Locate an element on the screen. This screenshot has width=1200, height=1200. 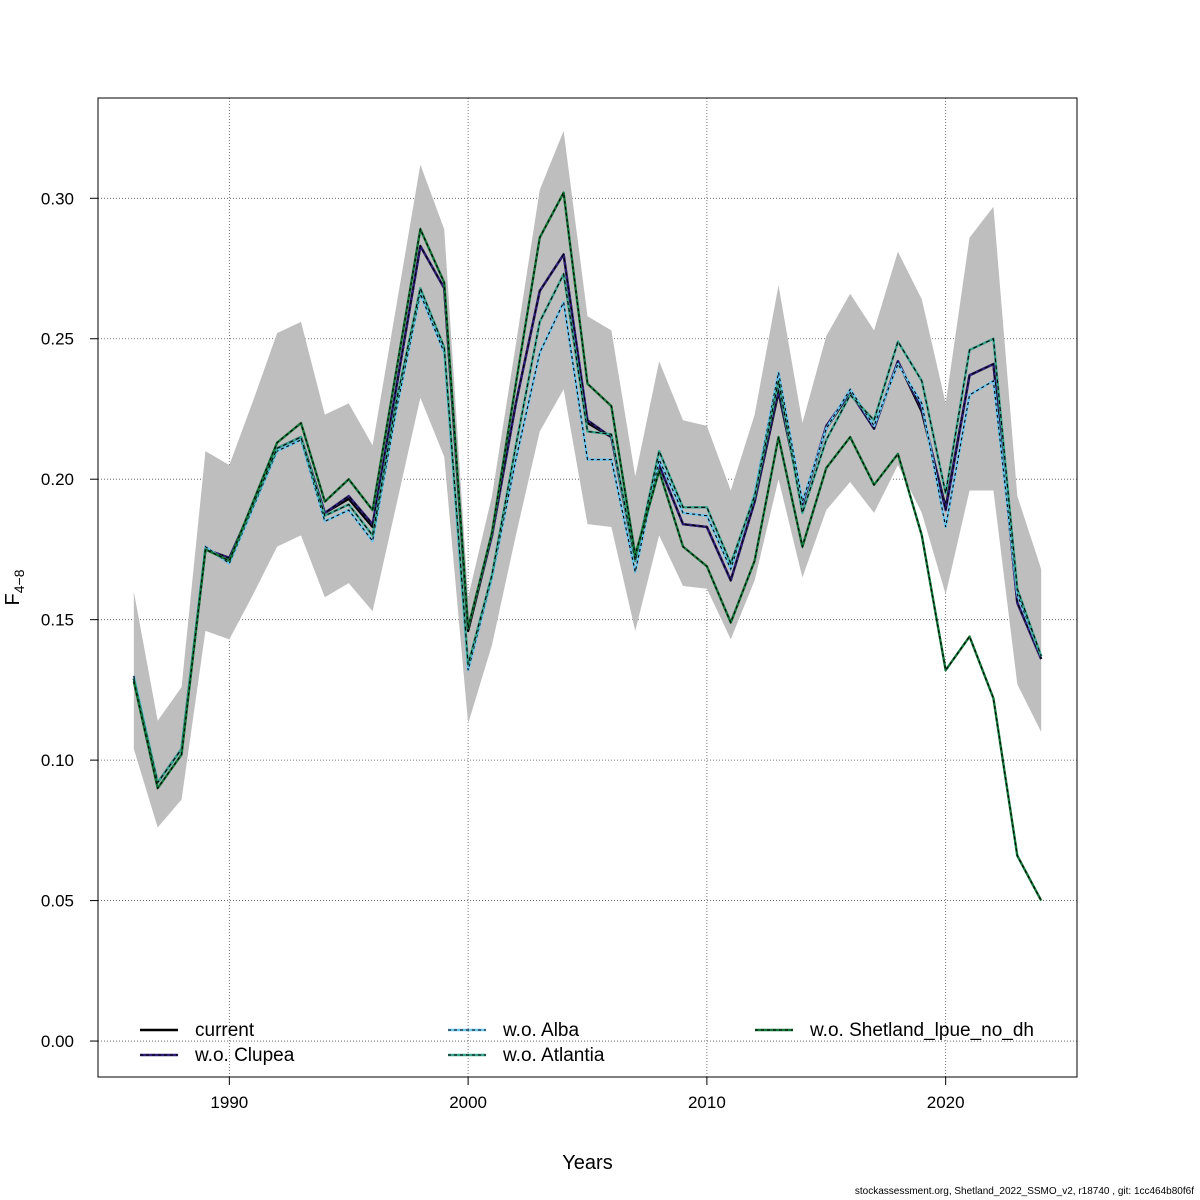
y-tick-label-0: 0.00 is located at coordinates (57, 1041).